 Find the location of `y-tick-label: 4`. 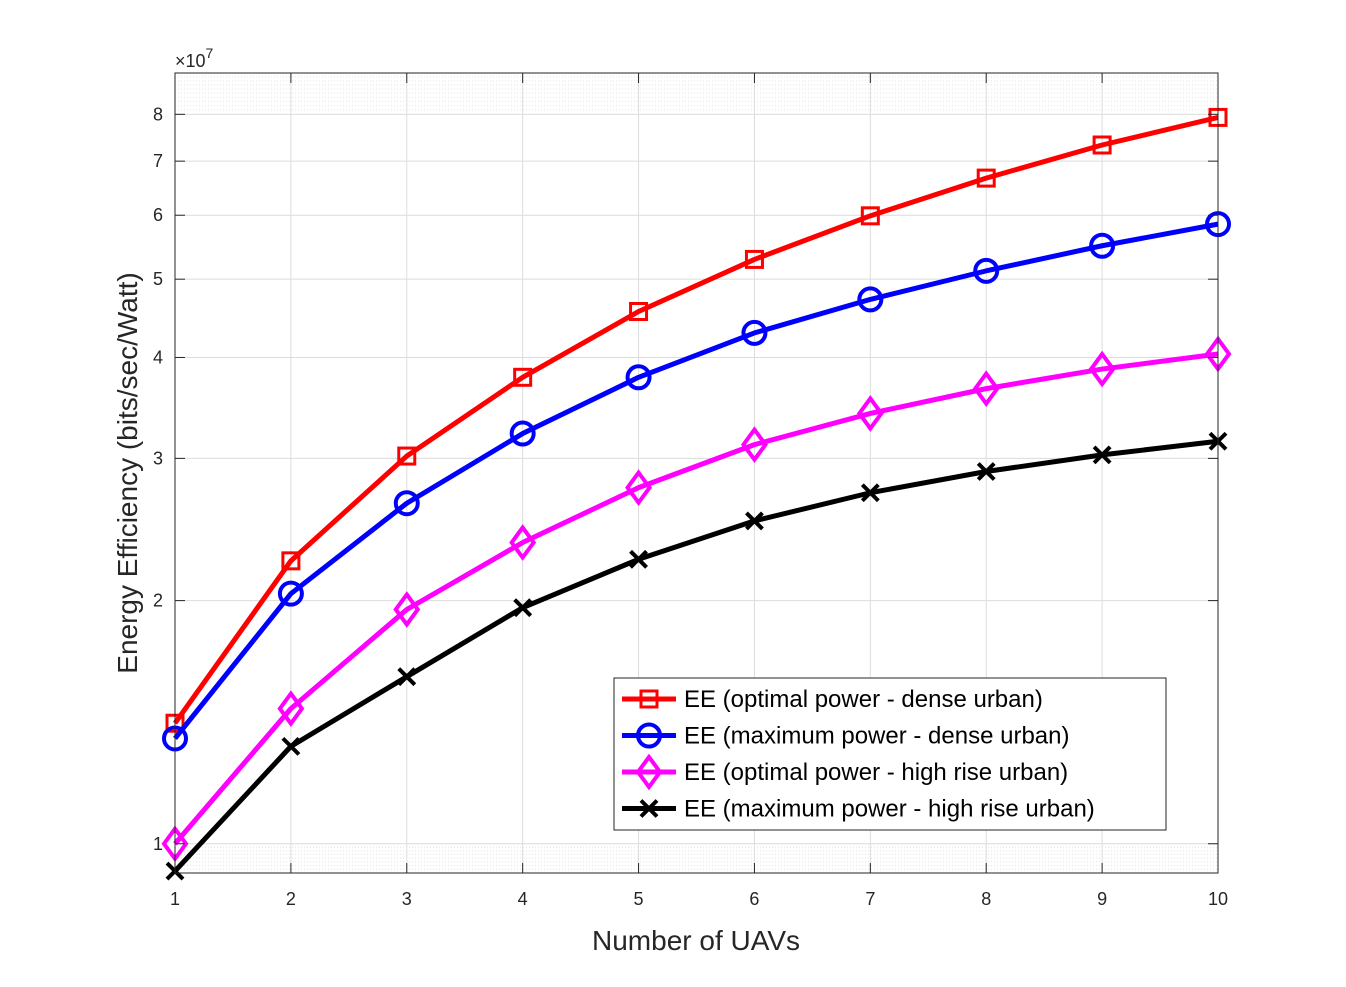

y-tick-label: 4 is located at coordinates (158, 357).